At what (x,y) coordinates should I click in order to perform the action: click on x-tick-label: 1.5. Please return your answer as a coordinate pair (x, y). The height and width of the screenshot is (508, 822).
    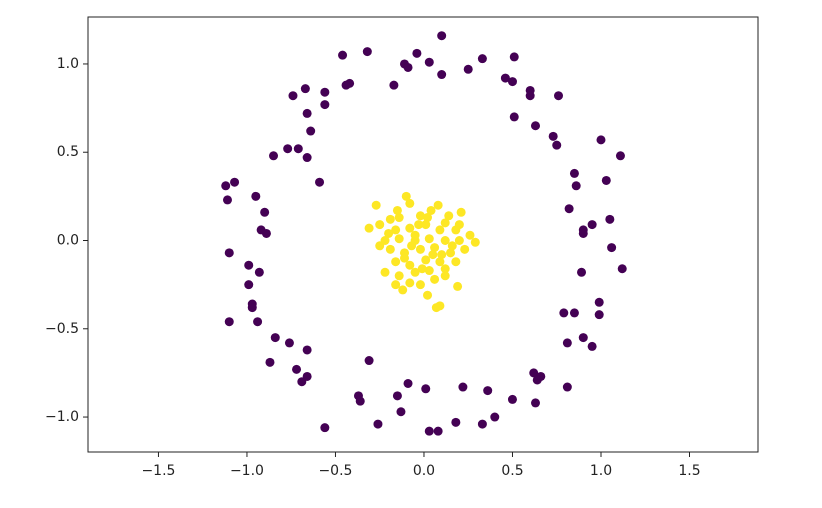
    Looking at the image, I should click on (689, 471).